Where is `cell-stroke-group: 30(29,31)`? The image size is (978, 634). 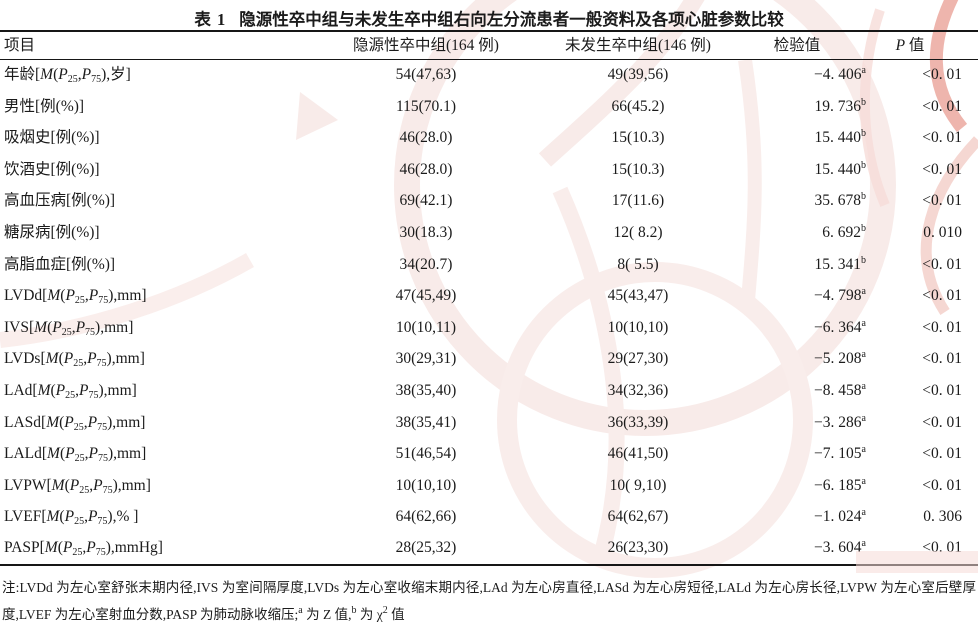
cell-stroke-group: 30(29,31) is located at coordinates (426, 359).